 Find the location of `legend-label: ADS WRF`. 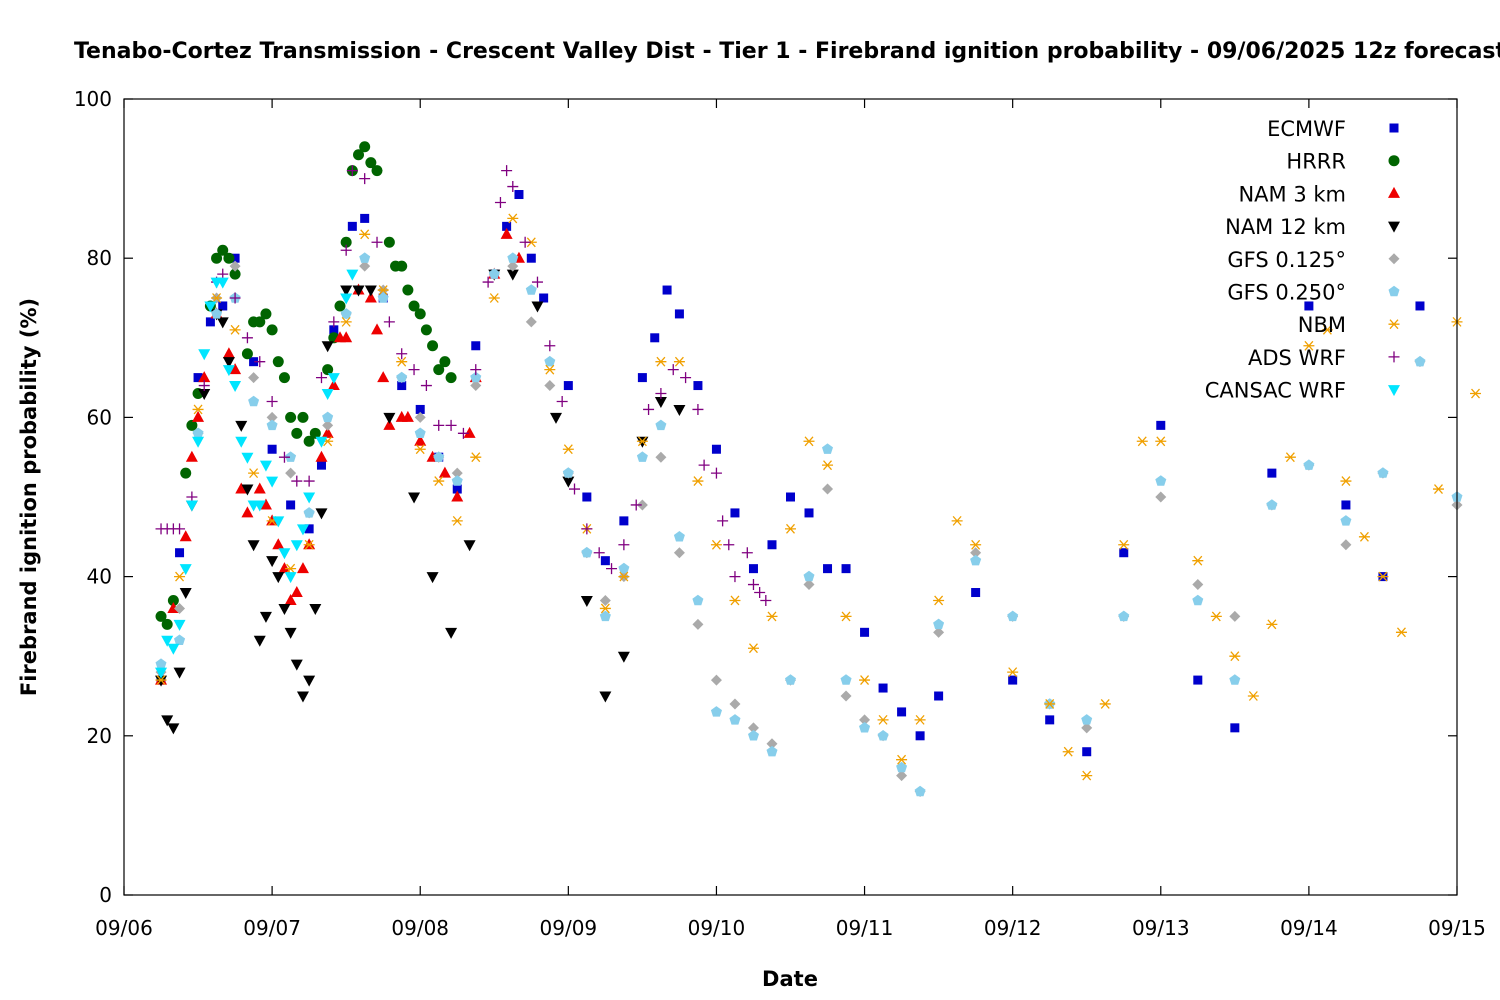

legend-label: ADS WRF is located at coordinates (1297, 358).